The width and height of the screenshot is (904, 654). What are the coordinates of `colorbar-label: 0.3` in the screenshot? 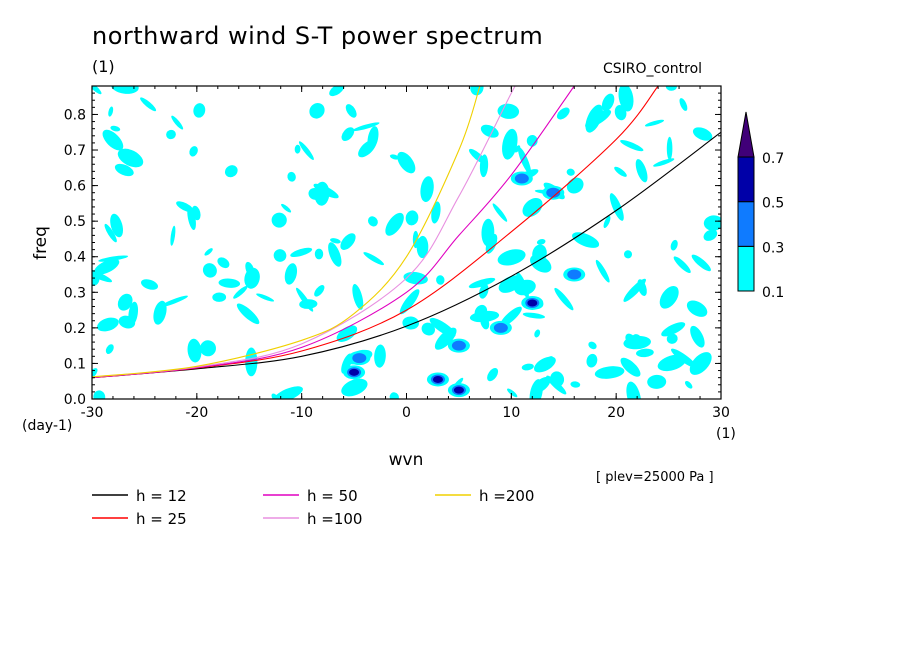 It's located at (773, 248).